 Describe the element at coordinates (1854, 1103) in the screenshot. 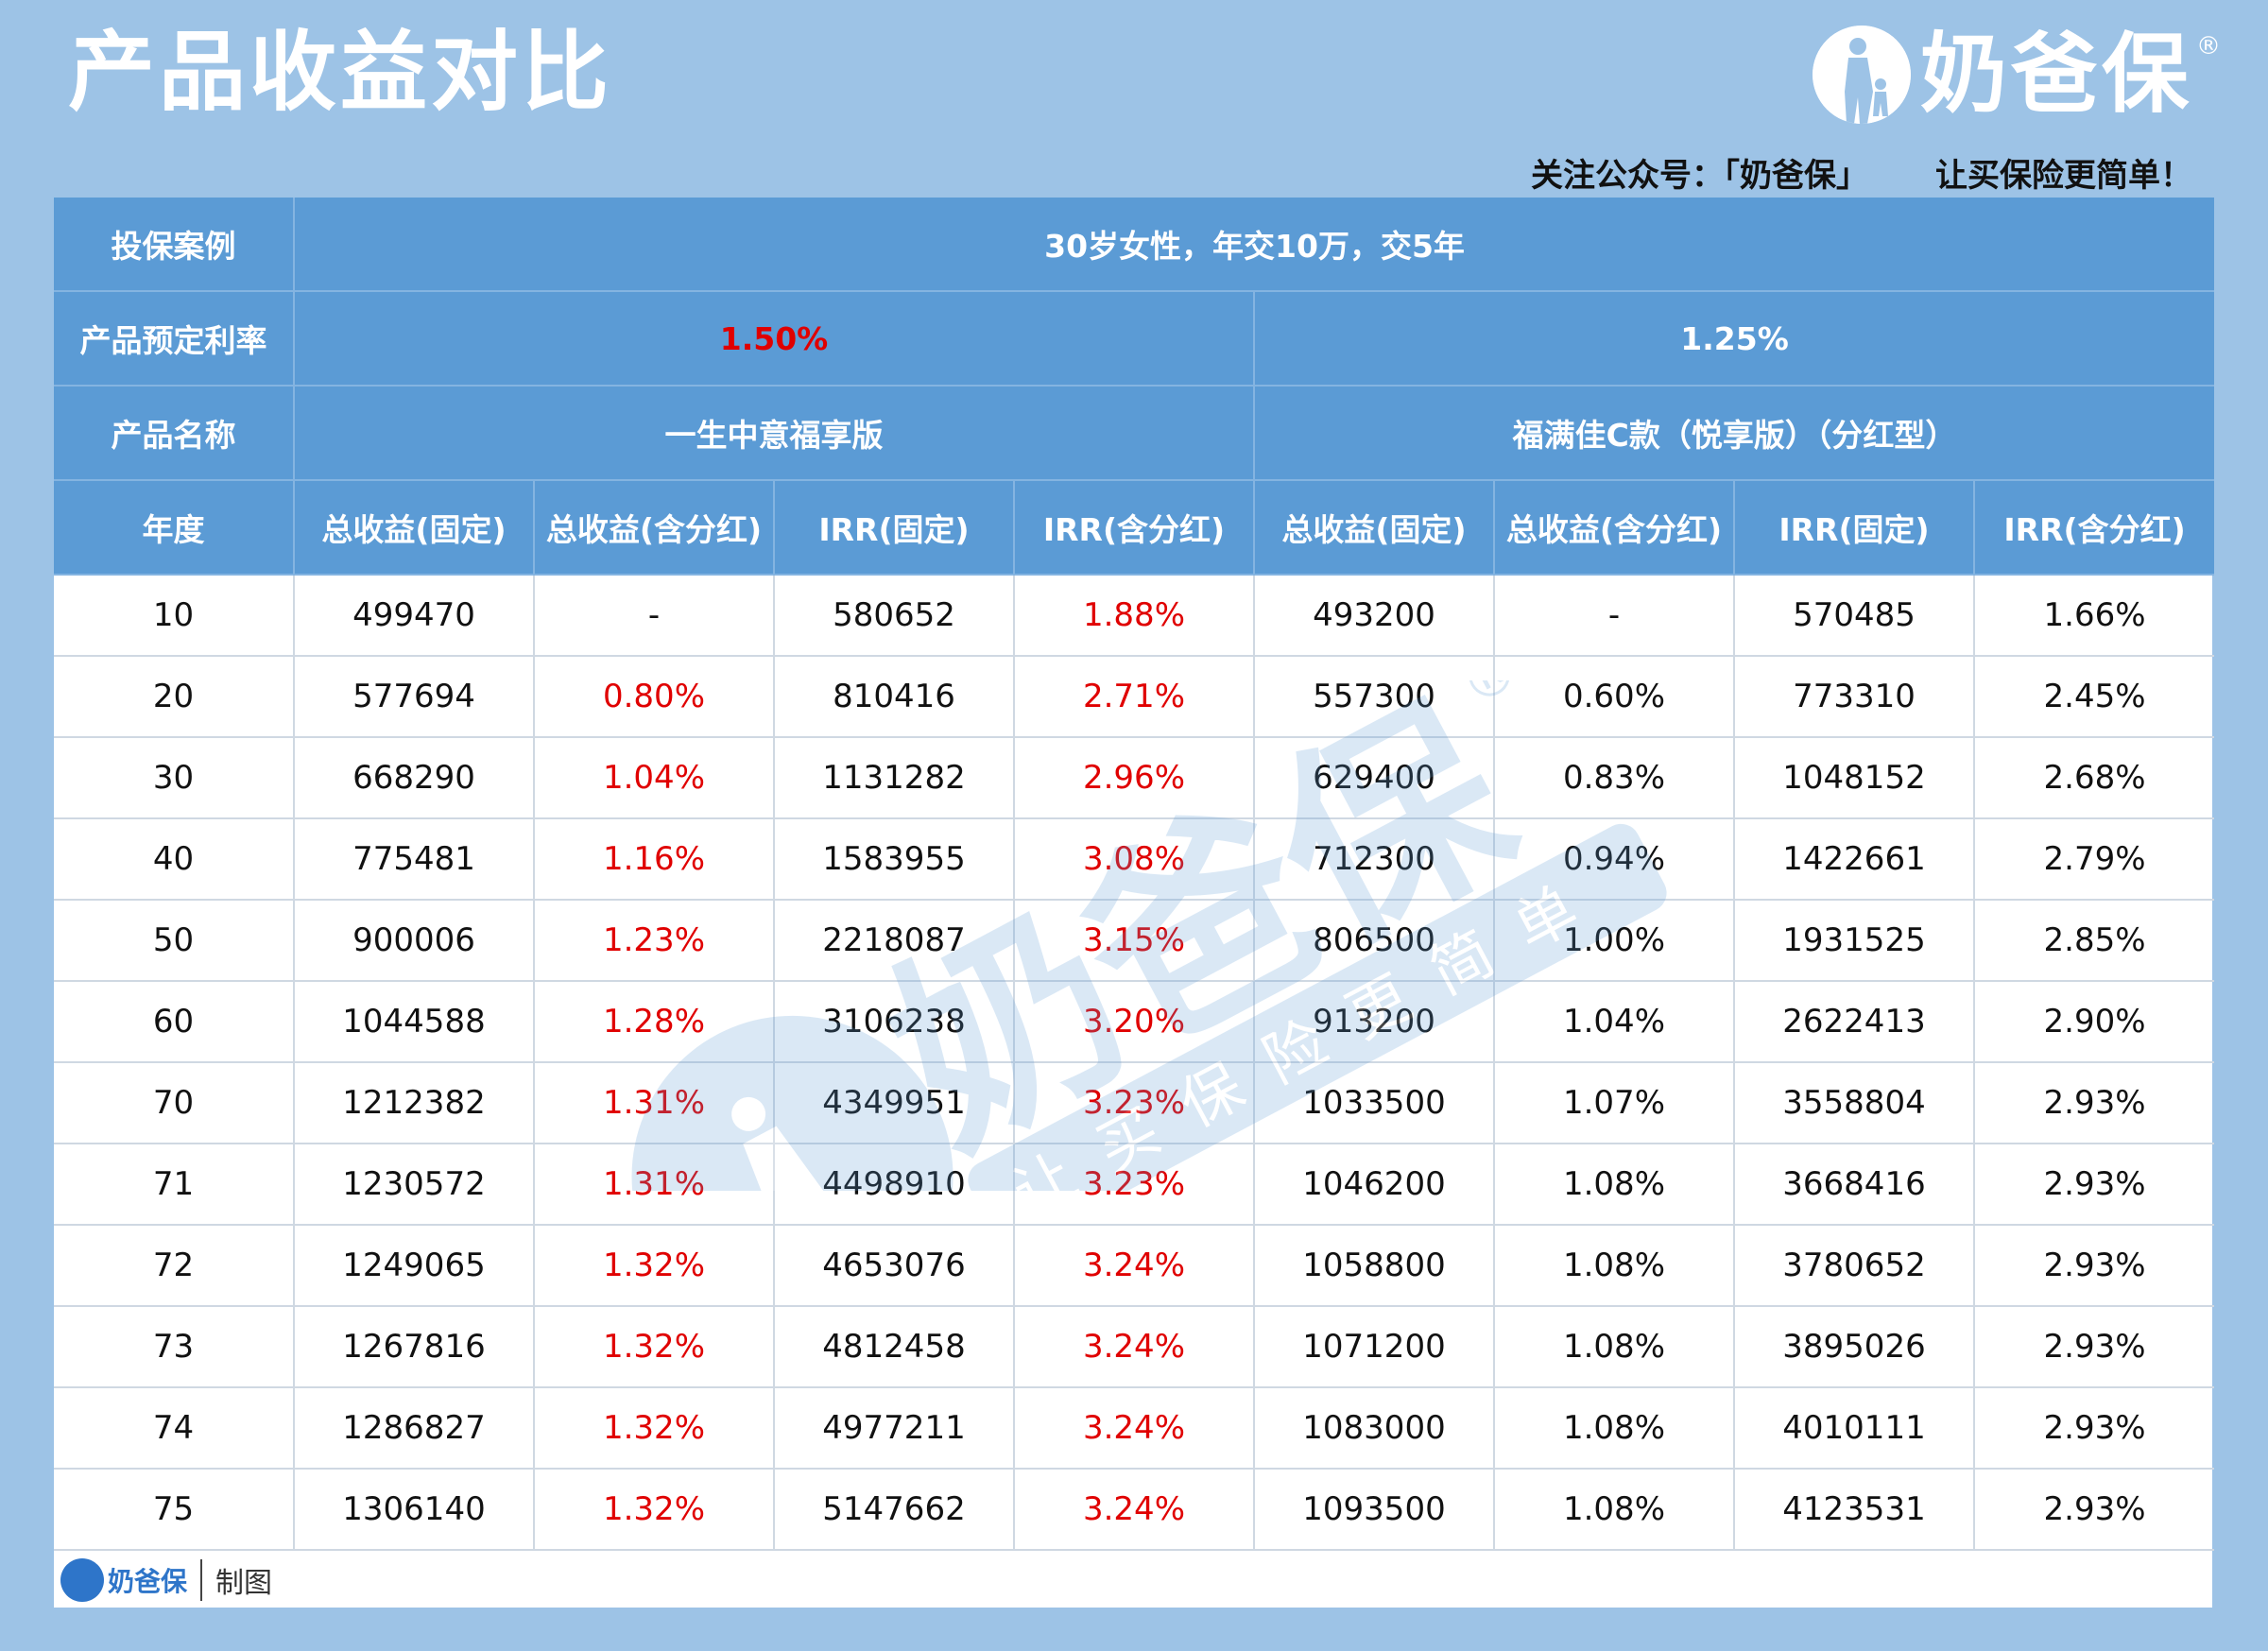

I see `table-cell: 3558804` at that location.